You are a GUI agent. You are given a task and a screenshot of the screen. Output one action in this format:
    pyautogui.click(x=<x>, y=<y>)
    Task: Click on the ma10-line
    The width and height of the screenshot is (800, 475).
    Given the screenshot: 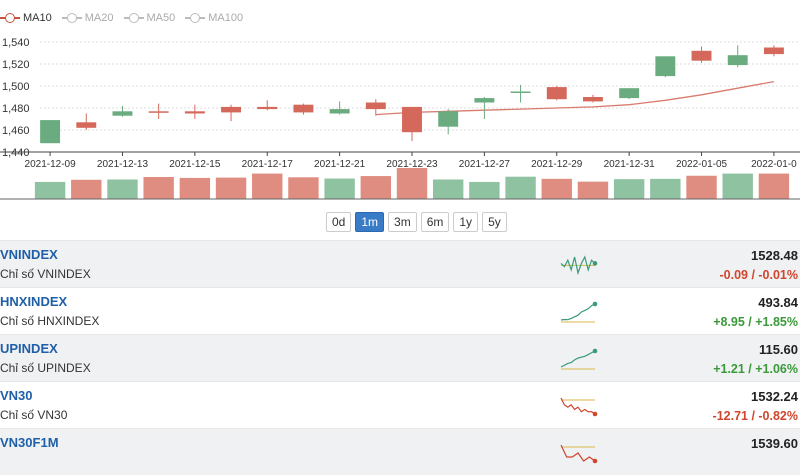 What is the action you would take?
    pyautogui.click(x=575, y=98)
    